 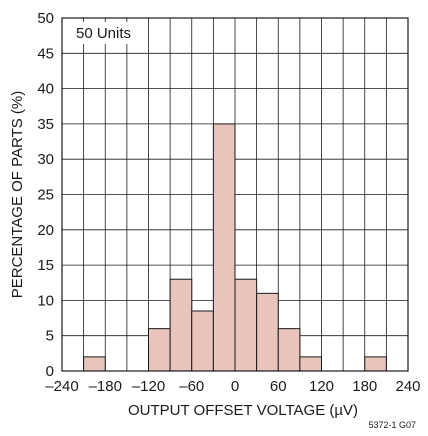 What do you see at coordinates (50, 371) in the screenshot?
I see `y-tick-label: 0` at bounding box center [50, 371].